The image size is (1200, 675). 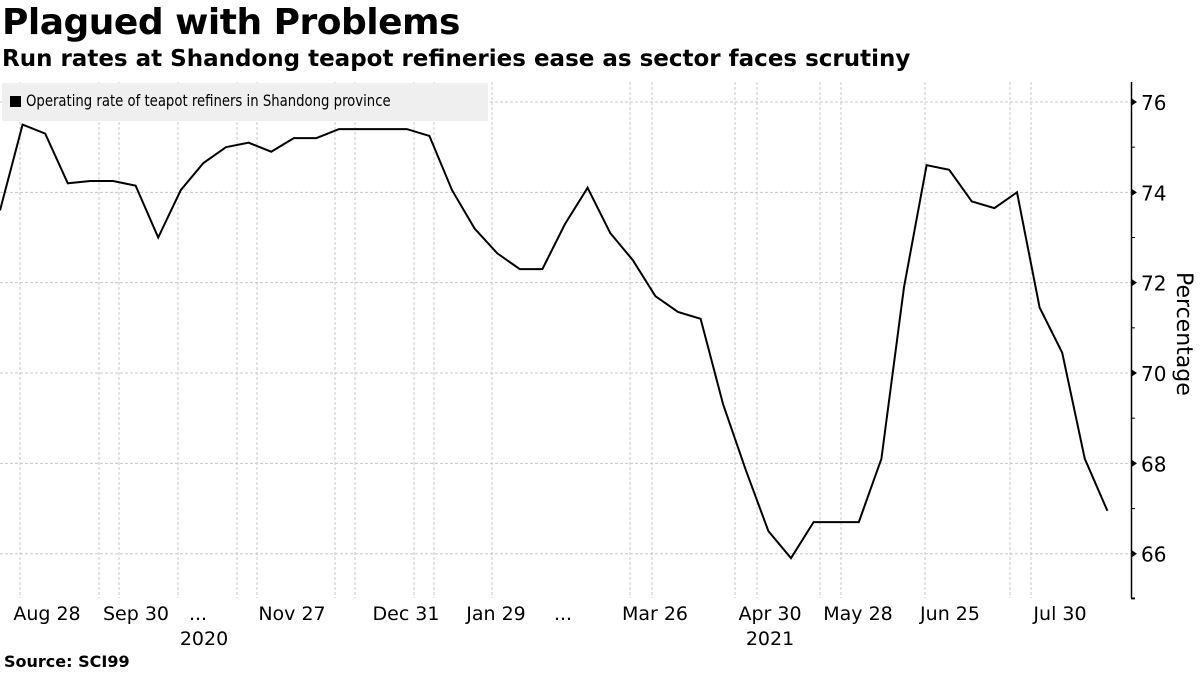 What do you see at coordinates (1163, 341) in the screenshot?
I see `y-axis: 66 68 70 72 74 76 Percentage` at bounding box center [1163, 341].